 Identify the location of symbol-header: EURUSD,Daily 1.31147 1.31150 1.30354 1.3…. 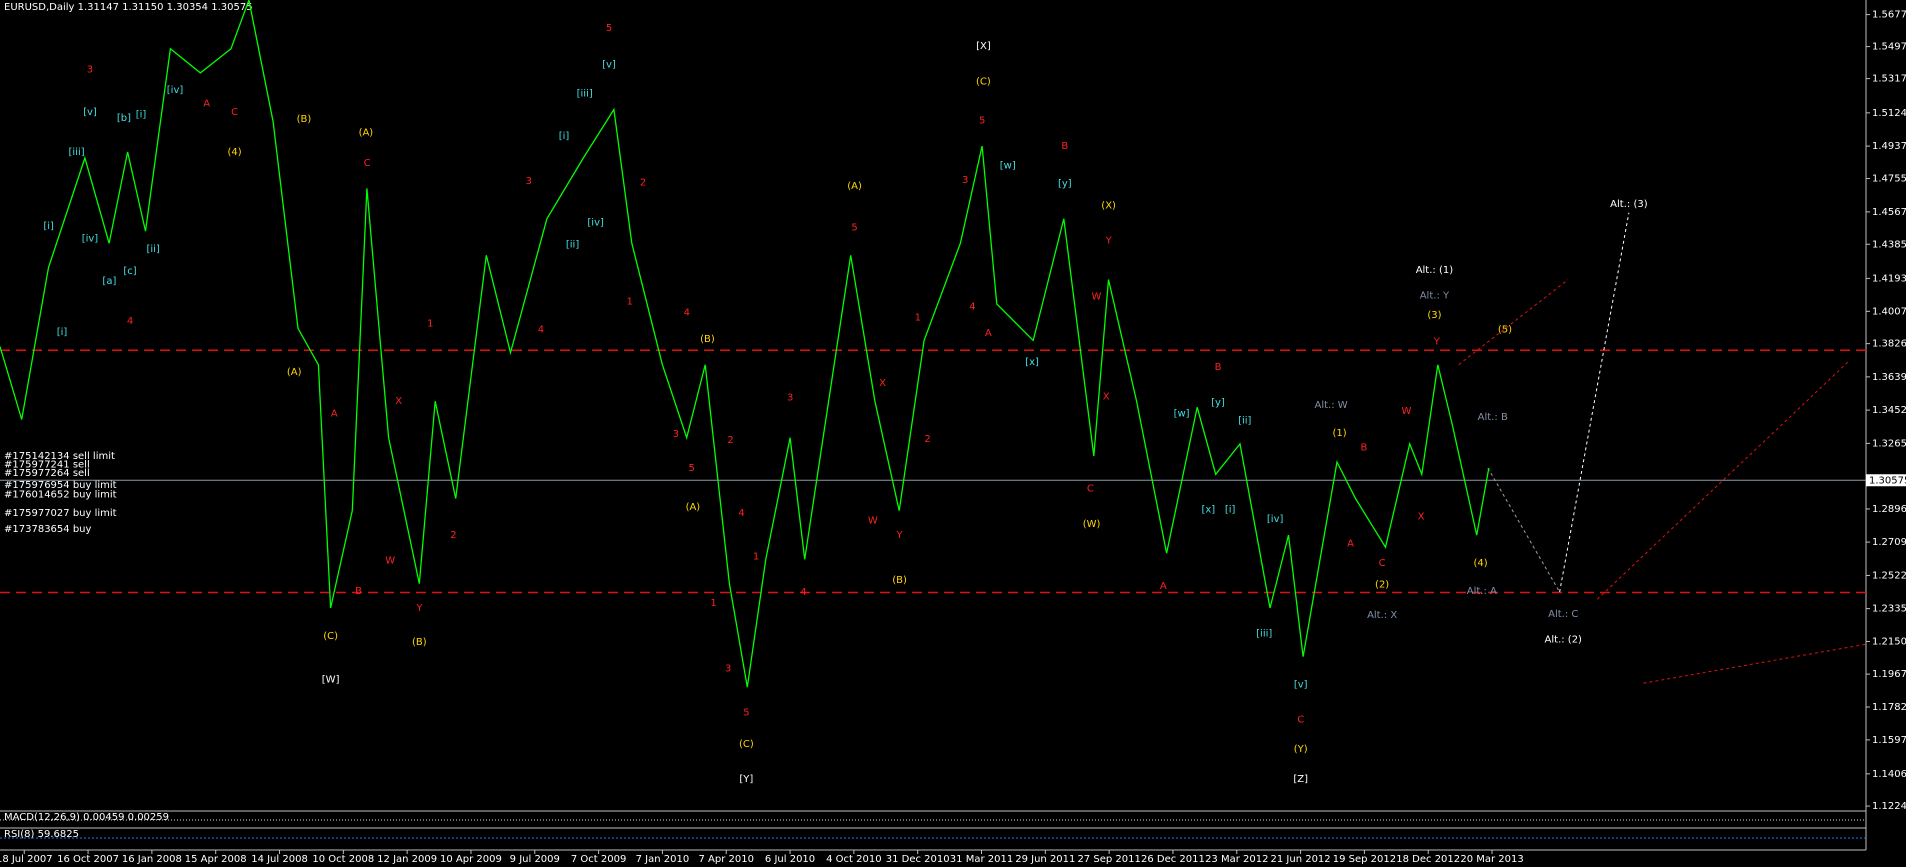
(128, 7).